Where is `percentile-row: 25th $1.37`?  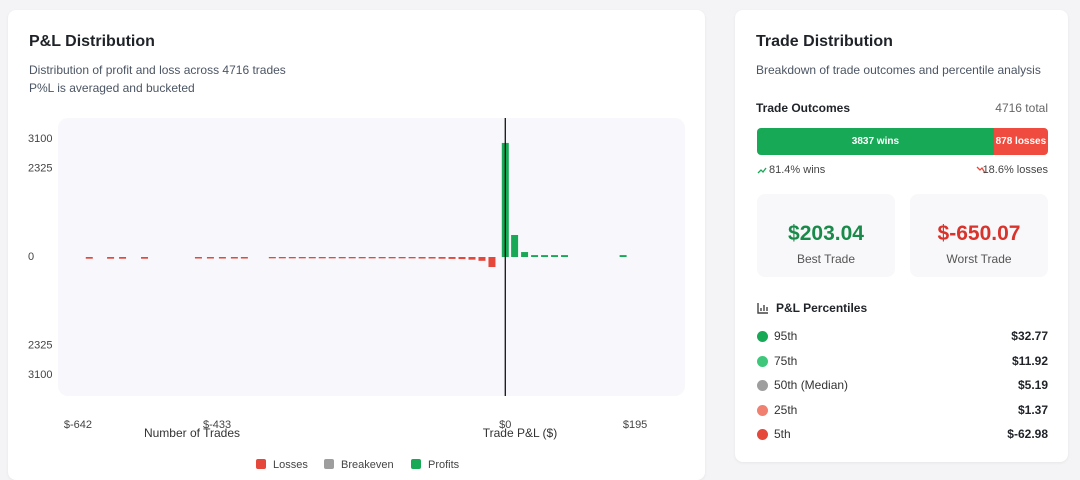
percentile-row: 25th $1.37 is located at coordinates (902, 411).